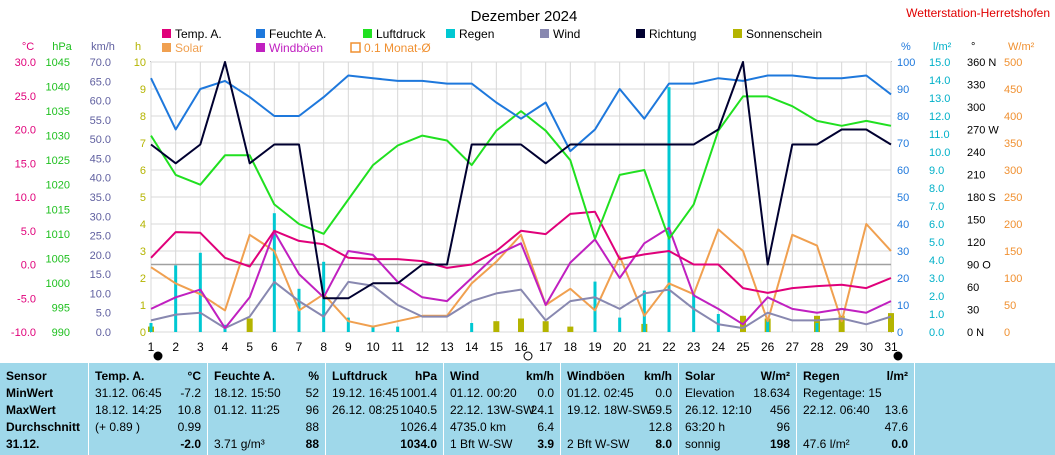  Describe the element at coordinates (312, 410) in the screenshot. I see `stats-humidity-max: 96` at that location.